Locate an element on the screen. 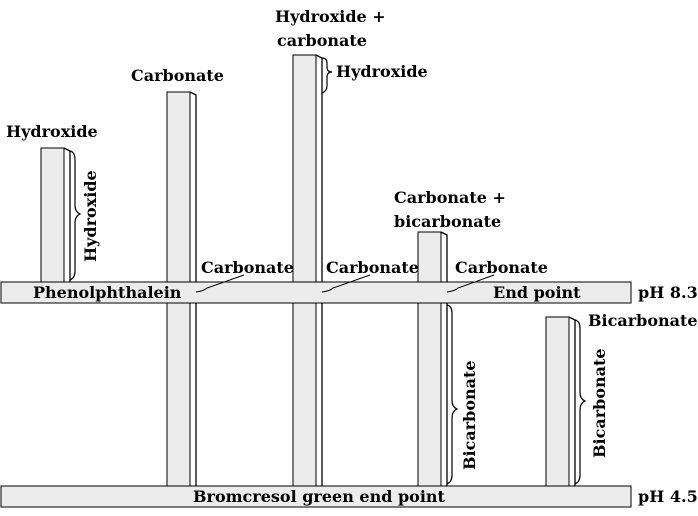  bromcresol-band: Bromcresol green end point pH 4.5 is located at coordinates (349, 496).